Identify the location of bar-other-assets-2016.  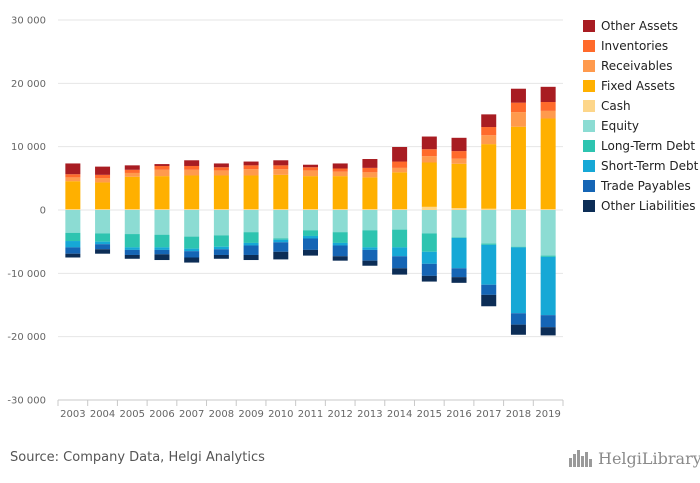
(459, 144).